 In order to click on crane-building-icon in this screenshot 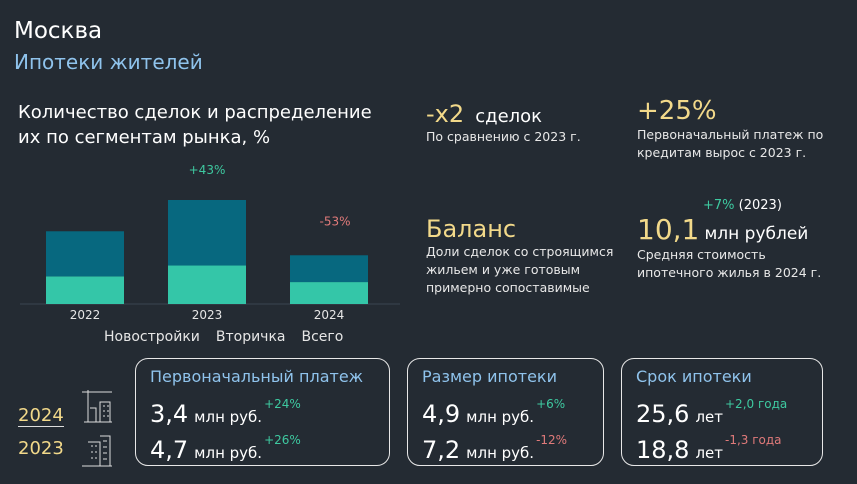, I will do `click(97, 406)`.